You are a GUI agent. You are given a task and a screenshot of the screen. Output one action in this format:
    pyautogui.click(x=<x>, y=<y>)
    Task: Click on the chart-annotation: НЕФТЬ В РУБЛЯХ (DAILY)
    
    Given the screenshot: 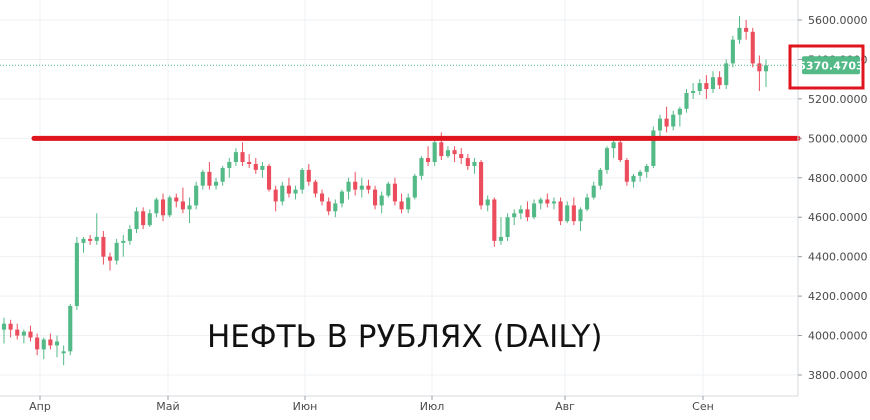 What is the action you would take?
    pyautogui.click(x=405, y=337)
    